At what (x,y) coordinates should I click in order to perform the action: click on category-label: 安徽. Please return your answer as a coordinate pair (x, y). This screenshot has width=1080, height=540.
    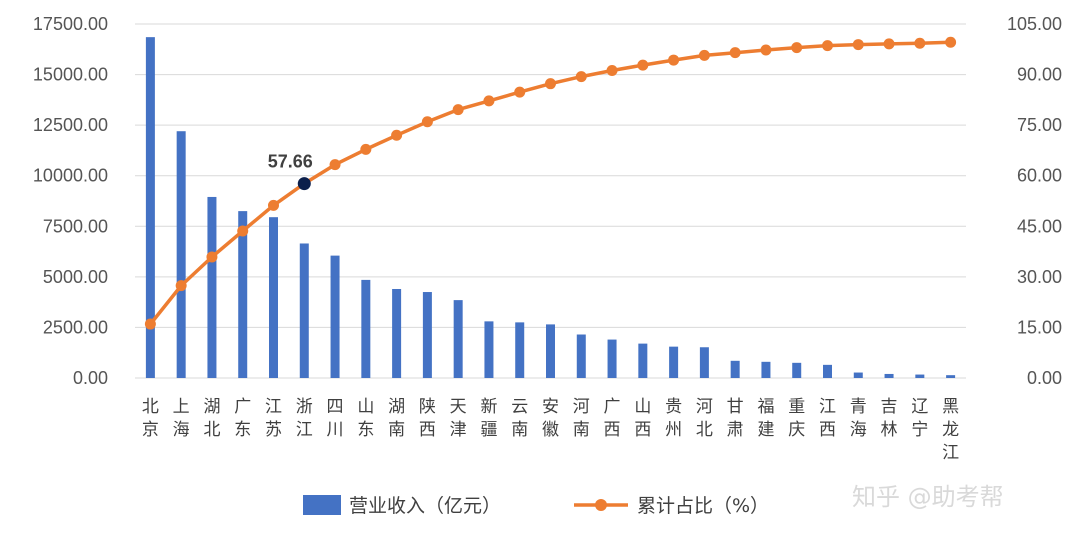
    Looking at the image, I should click on (550, 418).